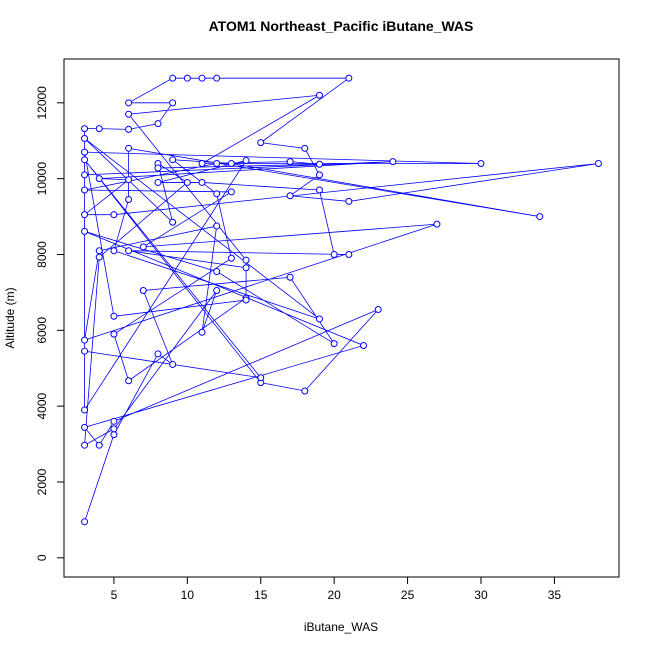 This screenshot has height=655, width=650. Describe the element at coordinates (188, 595) in the screenshot. I see `x-tick-label: 10` at that location.